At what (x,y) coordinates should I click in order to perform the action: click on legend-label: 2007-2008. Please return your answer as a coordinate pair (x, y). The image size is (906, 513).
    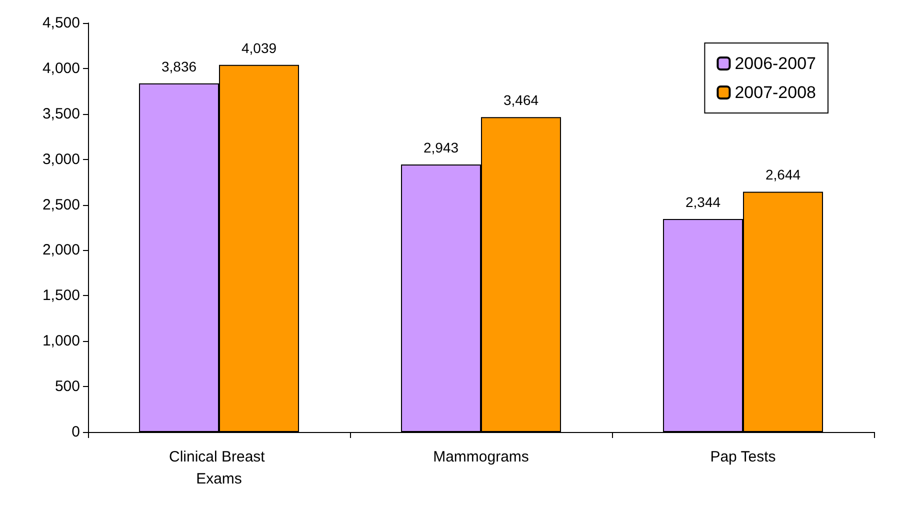
    Looking at the image, I should click on (775, 92).